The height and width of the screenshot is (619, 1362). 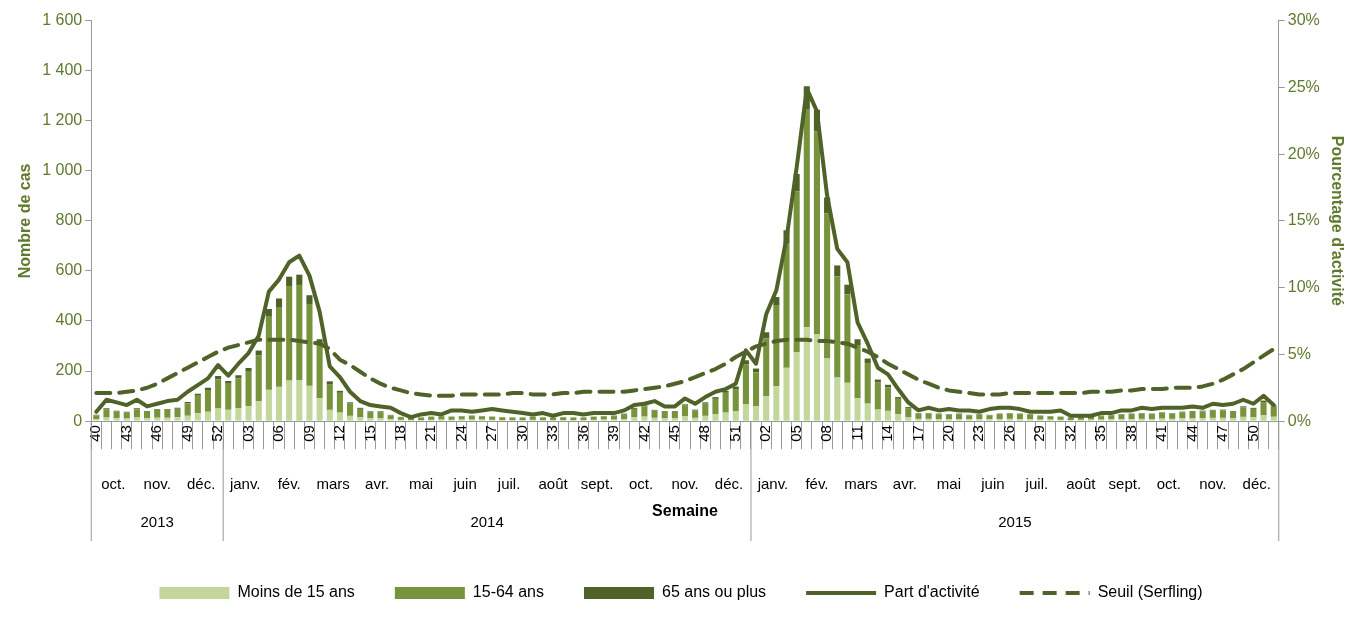 I want to click on y2-tick-label: 10%, so click(x=1303, y=287).